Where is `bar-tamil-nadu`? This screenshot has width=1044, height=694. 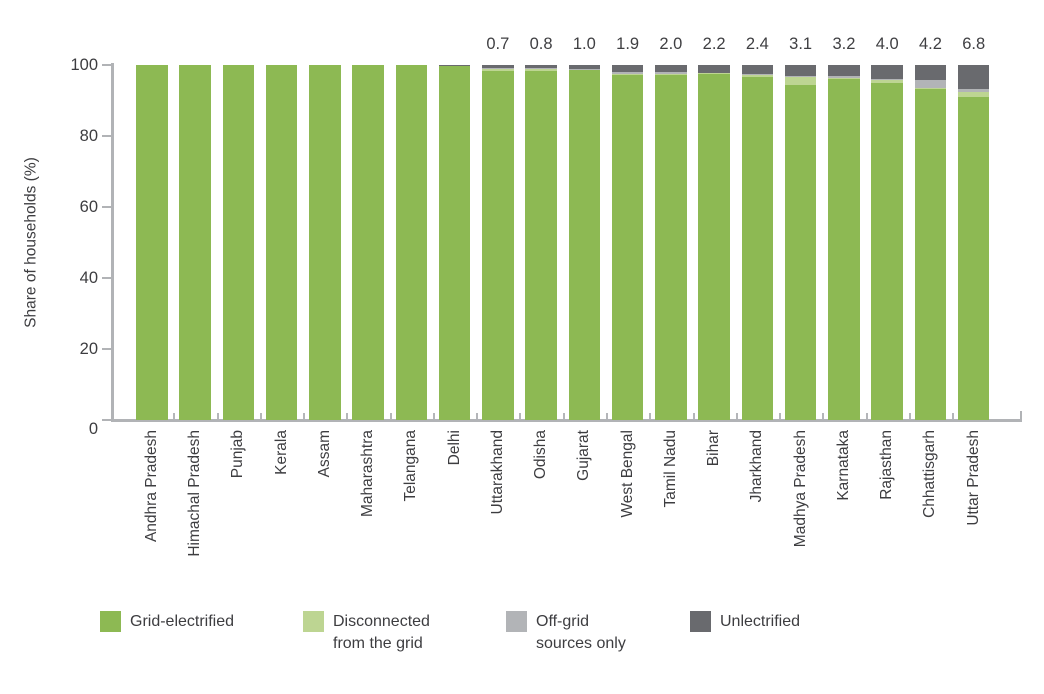 bar-tamil-nadu is located at coordinates (671, 242).